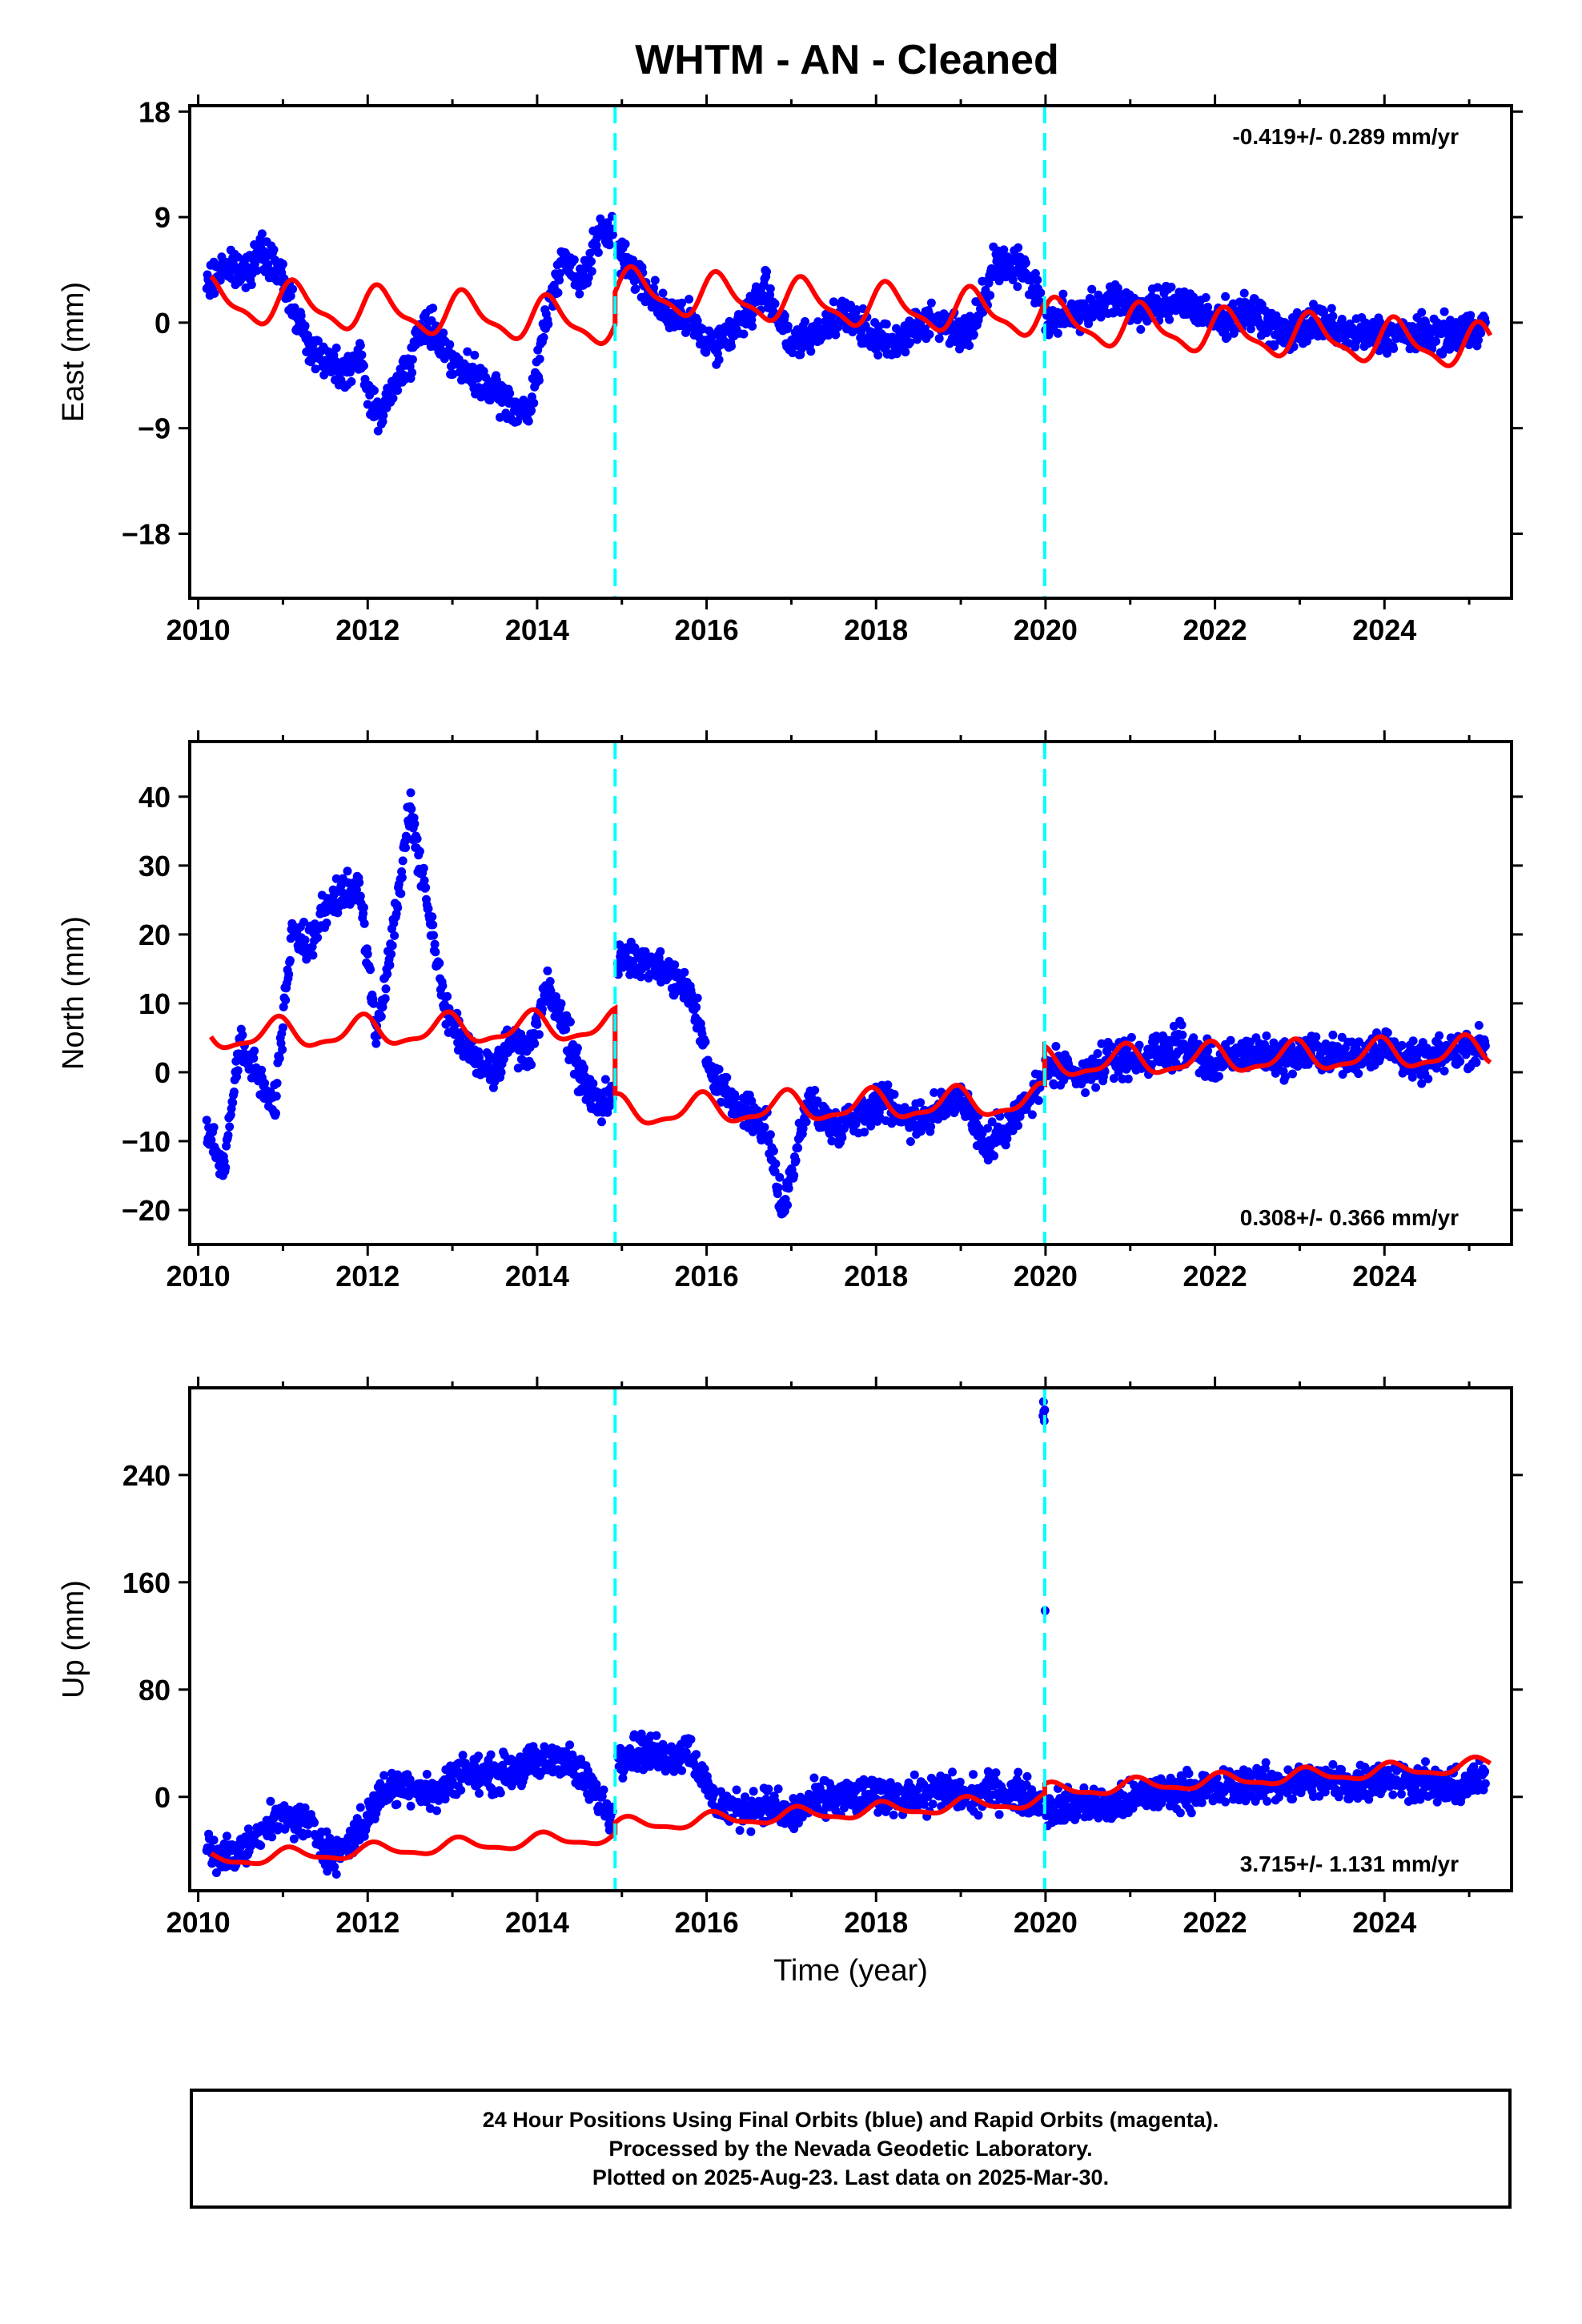  What do you see at coordinates (537, 1276) in the screenshot?
I see `x-tick-label: 2014` at bounding box center [537, 1276].